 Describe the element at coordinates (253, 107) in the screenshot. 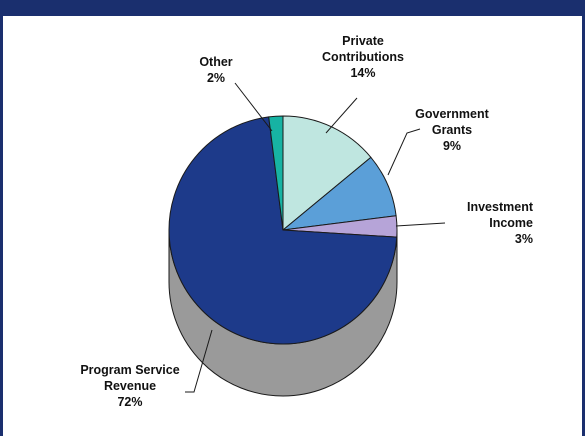

I see `leader-line-other` at that location.